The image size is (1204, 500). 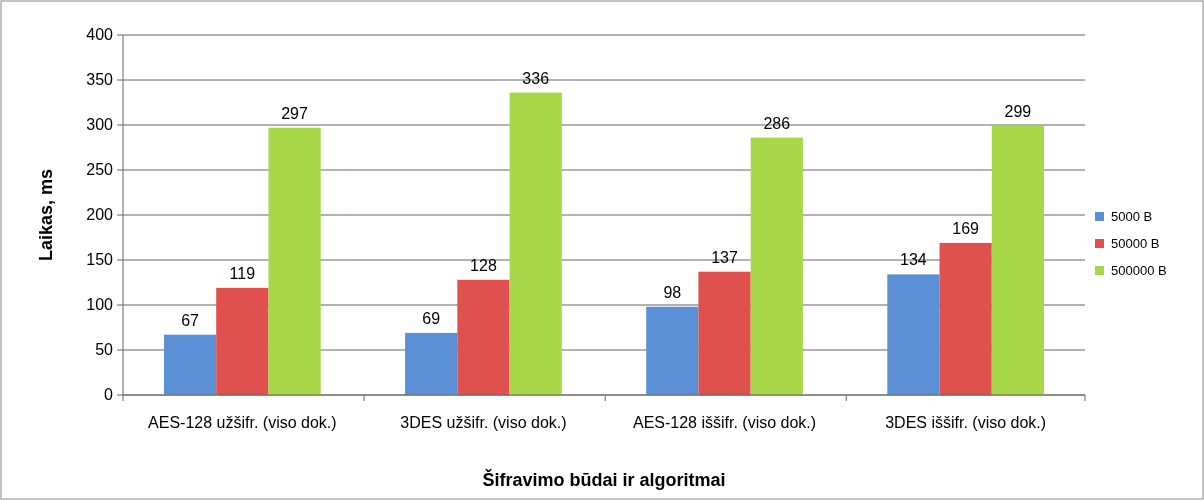 I want to click on y-tick-label: 150, so click(x=100, y=259).